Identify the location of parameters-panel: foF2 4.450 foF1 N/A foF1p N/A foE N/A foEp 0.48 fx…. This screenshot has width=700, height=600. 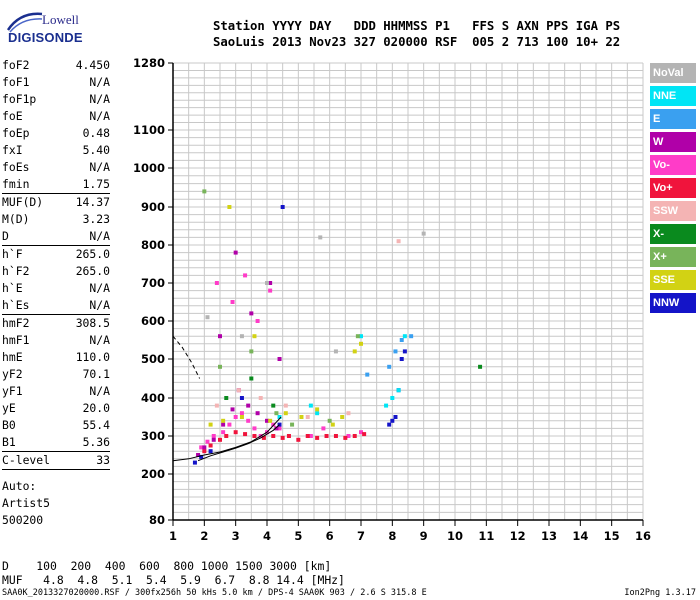
(56, 263).